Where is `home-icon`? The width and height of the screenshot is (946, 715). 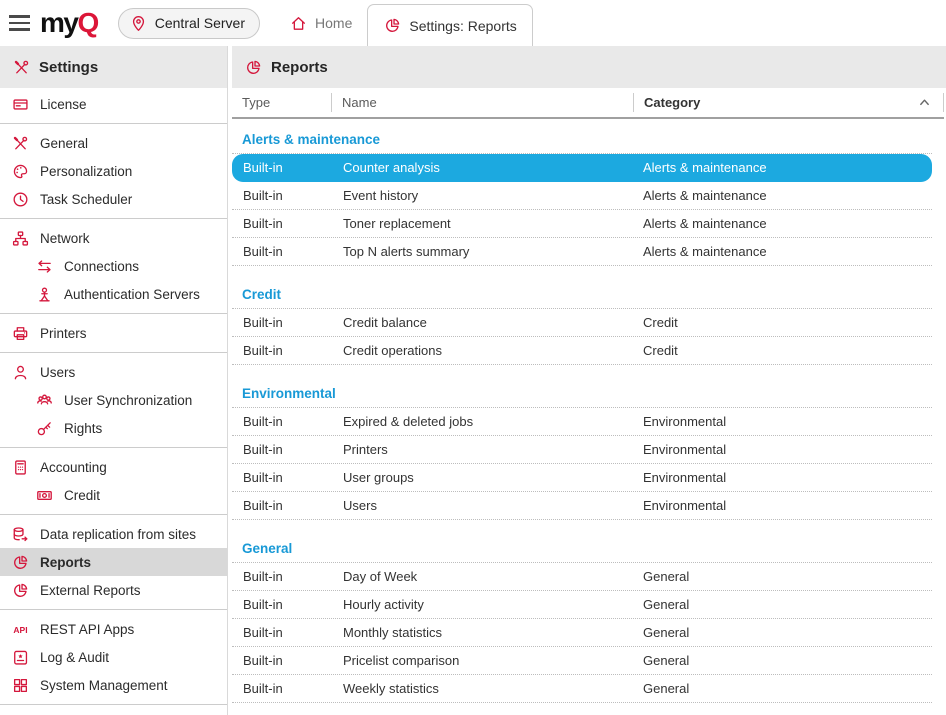
home-icon is located at coordinates (298, 23).